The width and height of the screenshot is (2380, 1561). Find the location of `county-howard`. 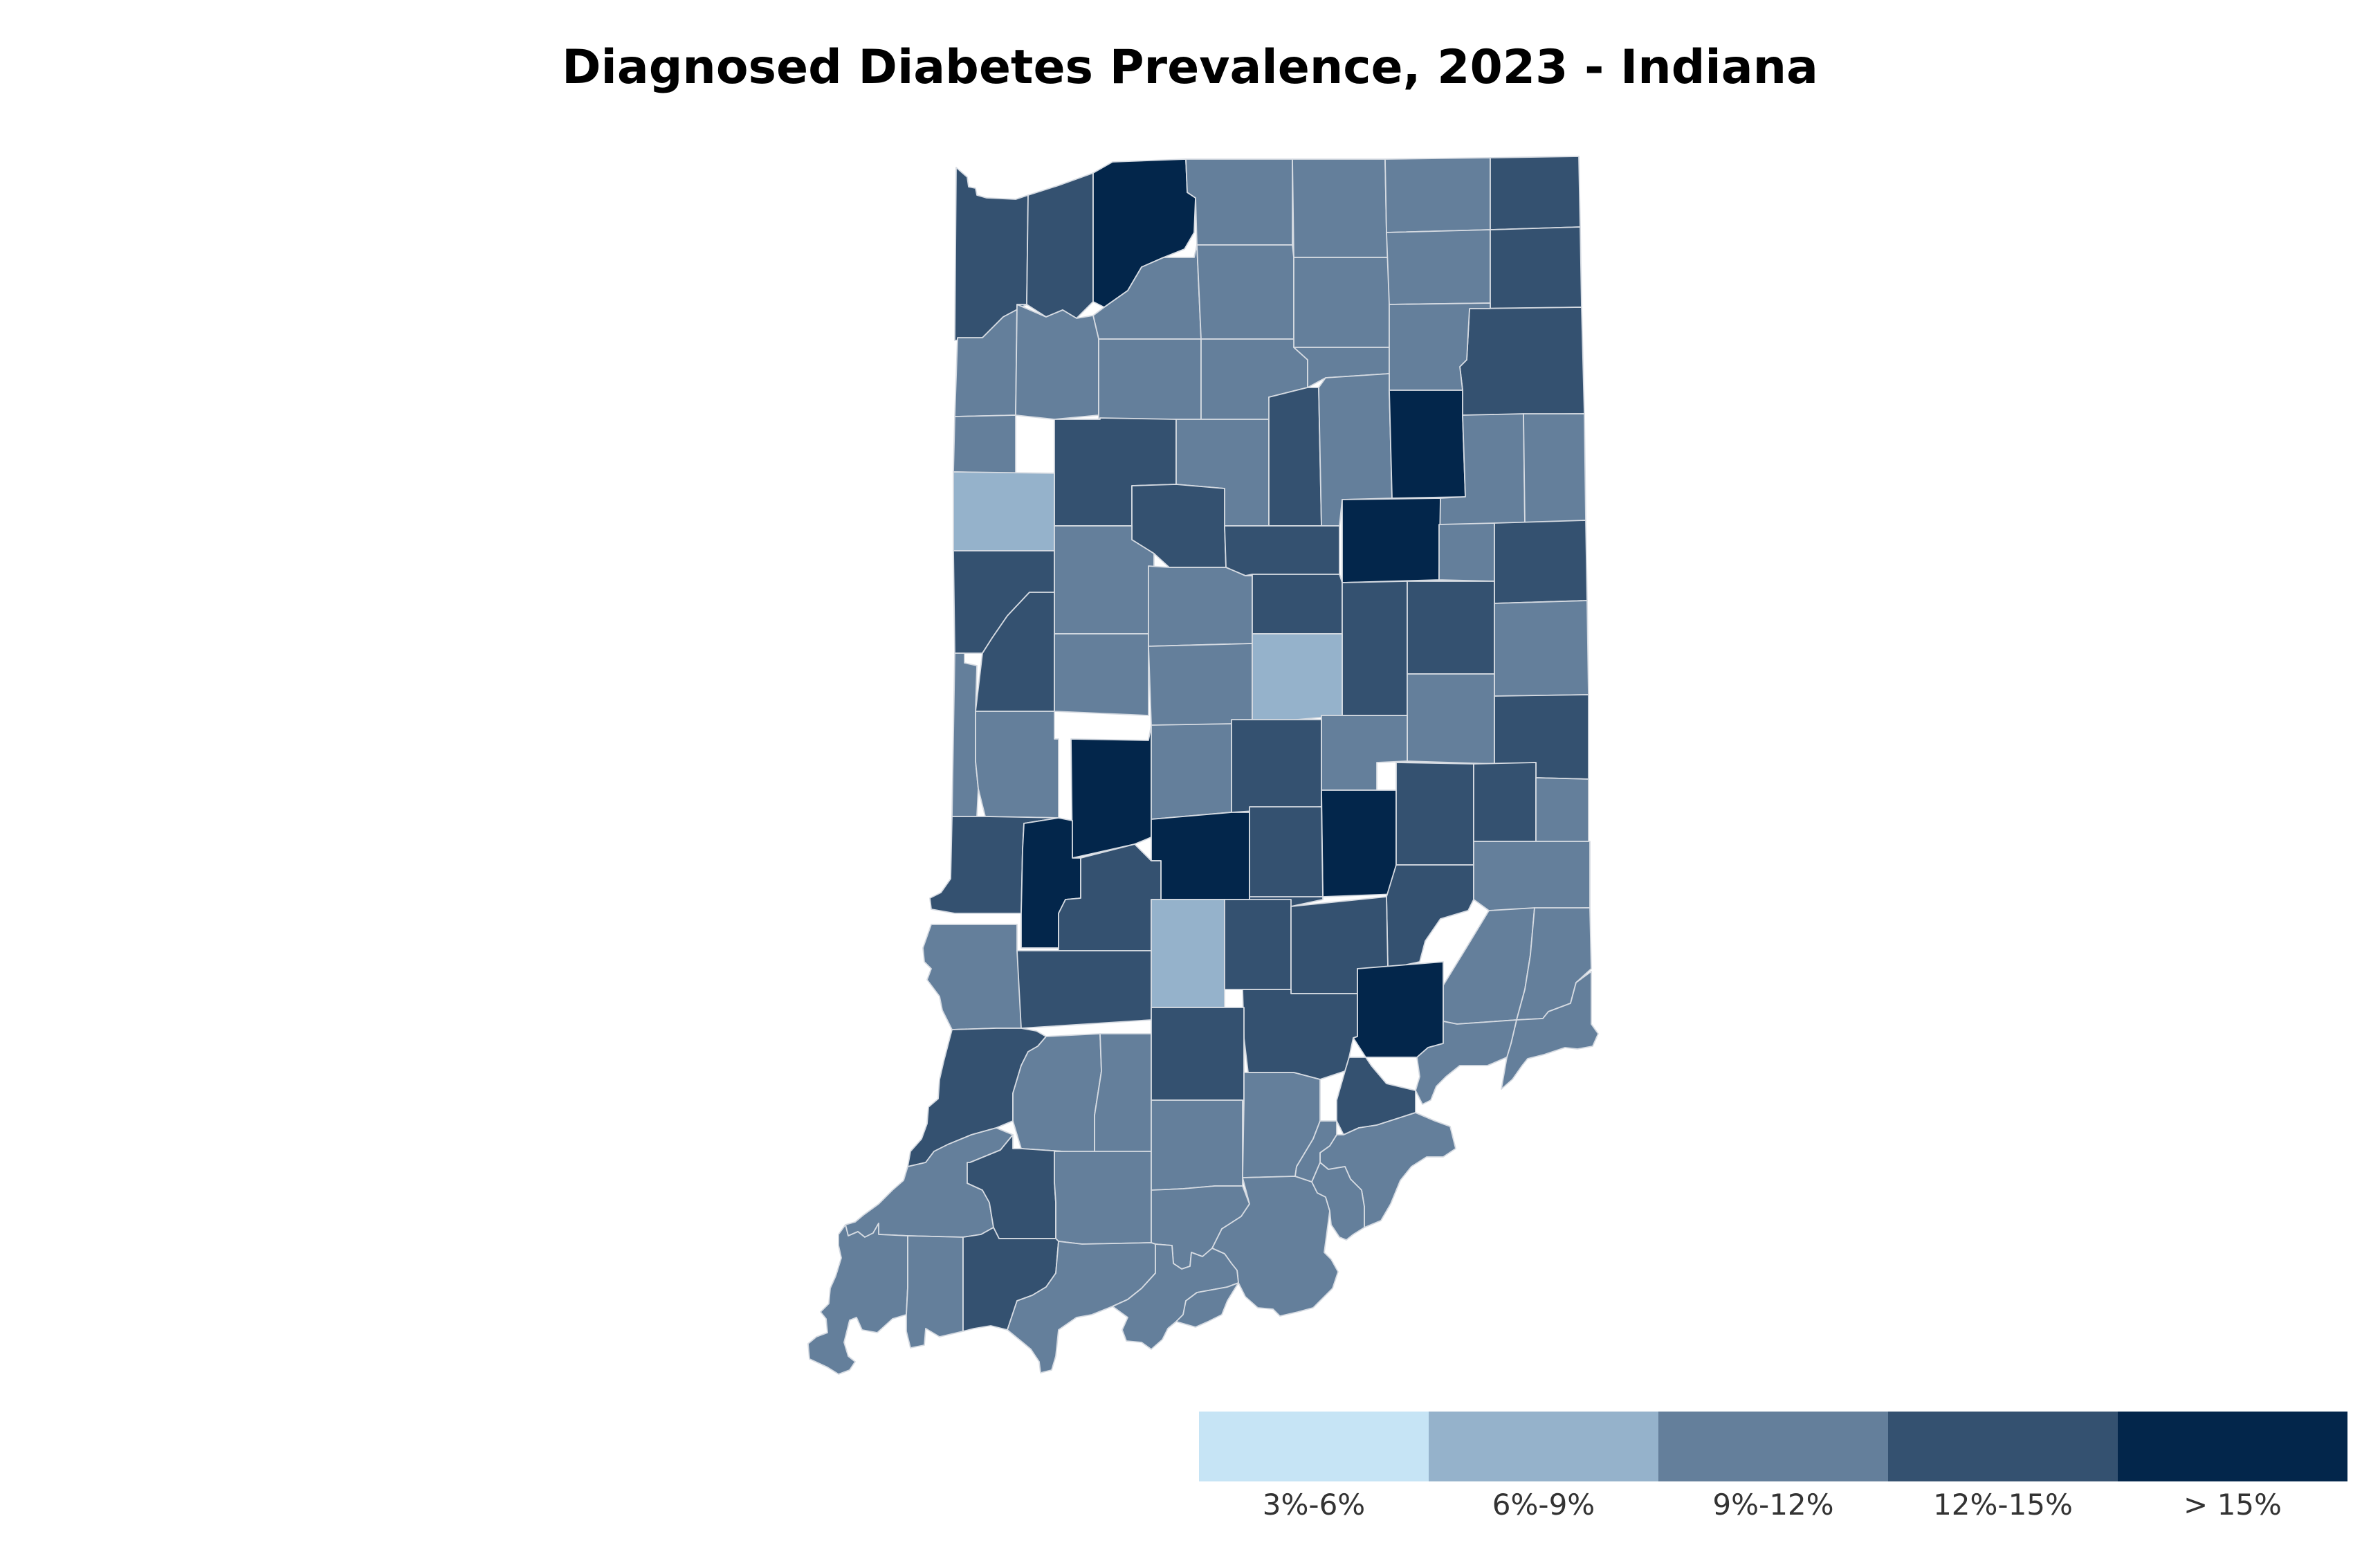

county-howard is located at coordinates (1282, 550).